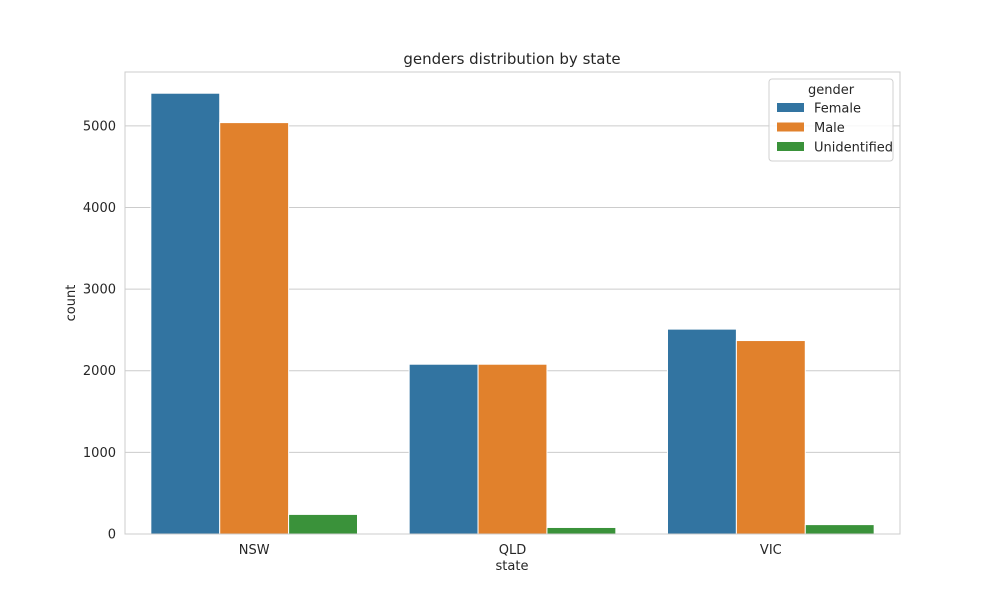 This screenshot has height=604, width=1000. What do you see at coordinates (790, 127) in the screenshot?
I see `legend-swatch-male` at bounding box center [790, 127].